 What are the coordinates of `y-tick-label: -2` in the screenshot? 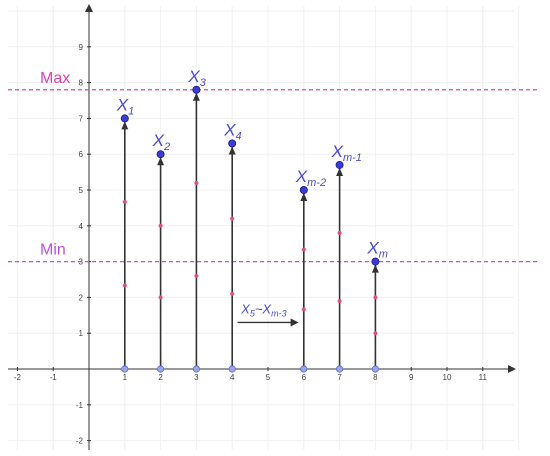 It's located at (80, 441).